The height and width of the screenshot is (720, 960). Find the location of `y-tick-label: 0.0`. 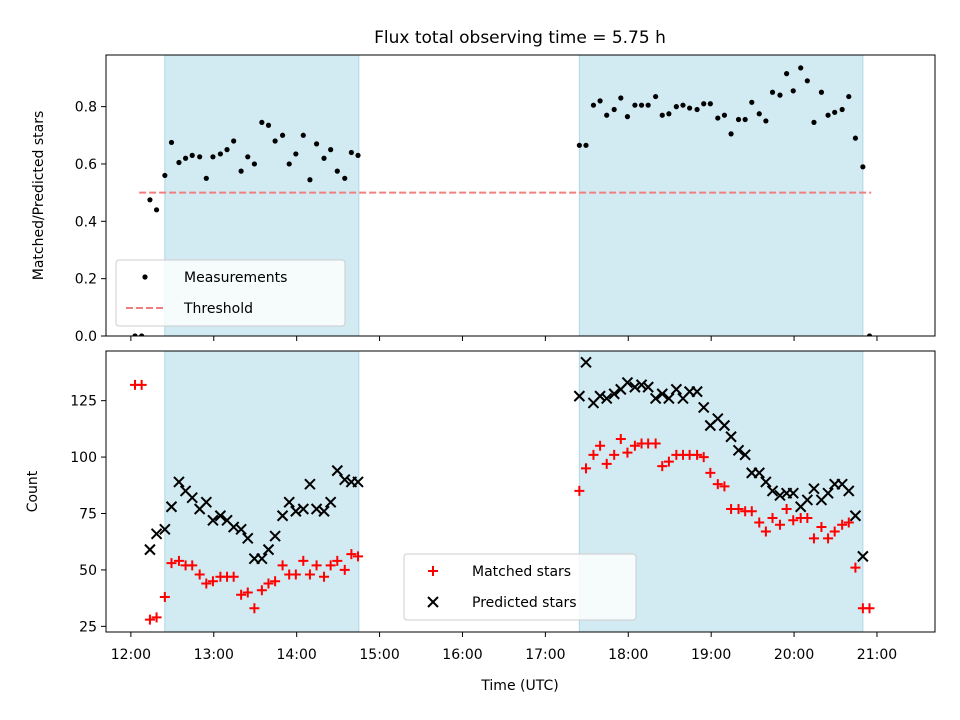

y-tick-label: 0.0 is located at coordinates (86, 337).